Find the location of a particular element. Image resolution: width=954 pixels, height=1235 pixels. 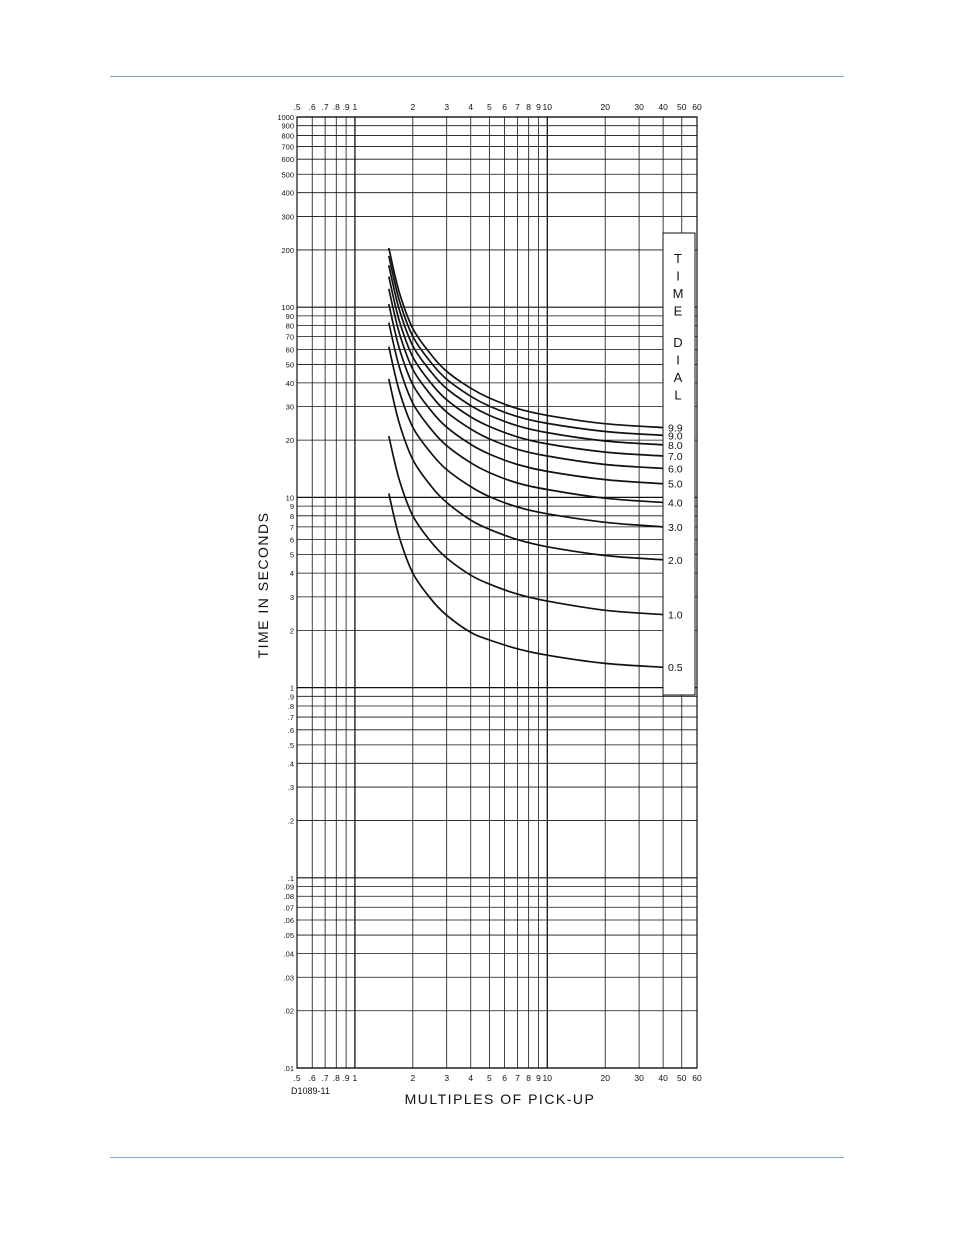

legend-label: 8.0 is located at coordinates (675, 446).